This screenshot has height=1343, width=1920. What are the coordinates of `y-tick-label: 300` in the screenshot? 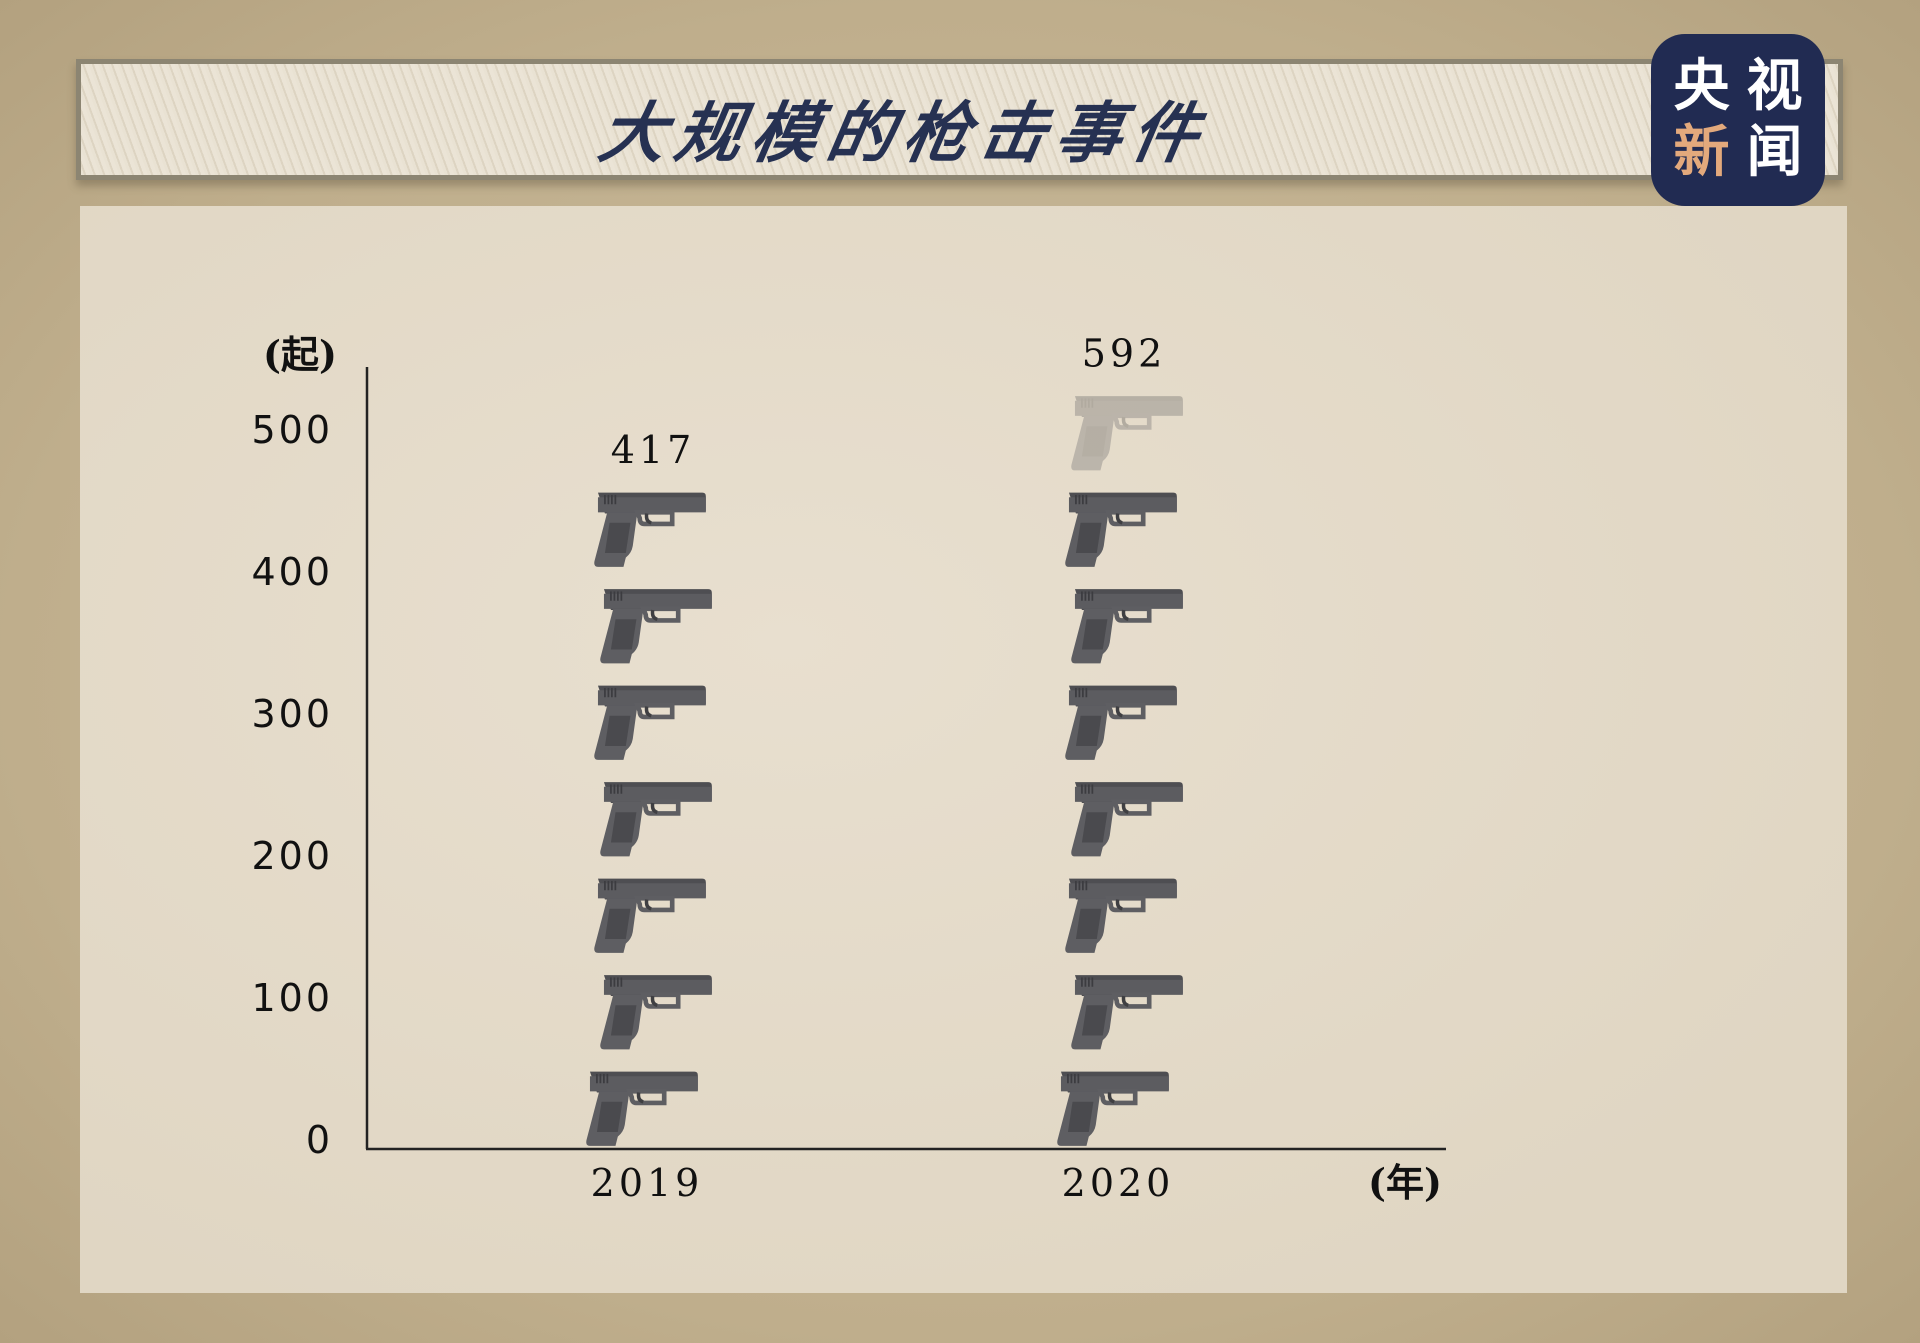 It's located at (292, 714).